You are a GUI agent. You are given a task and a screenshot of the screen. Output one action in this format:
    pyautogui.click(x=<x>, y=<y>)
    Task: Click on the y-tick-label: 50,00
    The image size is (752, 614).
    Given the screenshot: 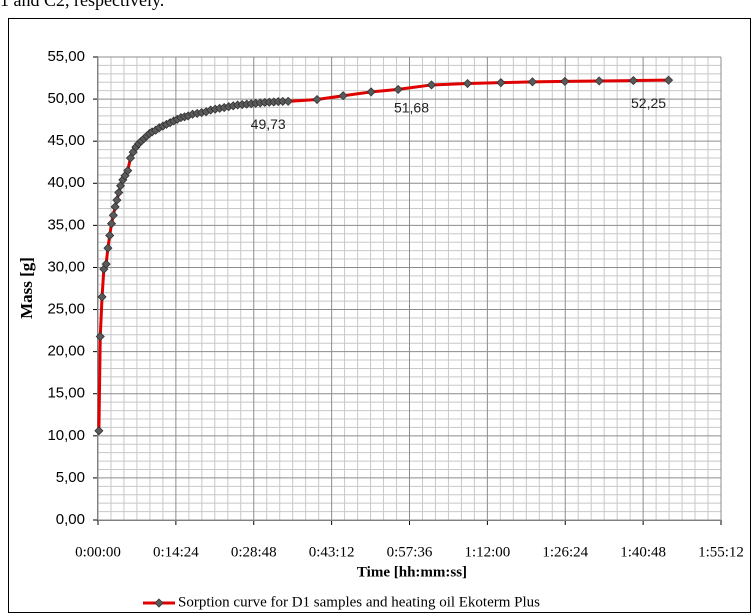 What is the action you would take?
    pyautogui.click(x=66, y=98)
    